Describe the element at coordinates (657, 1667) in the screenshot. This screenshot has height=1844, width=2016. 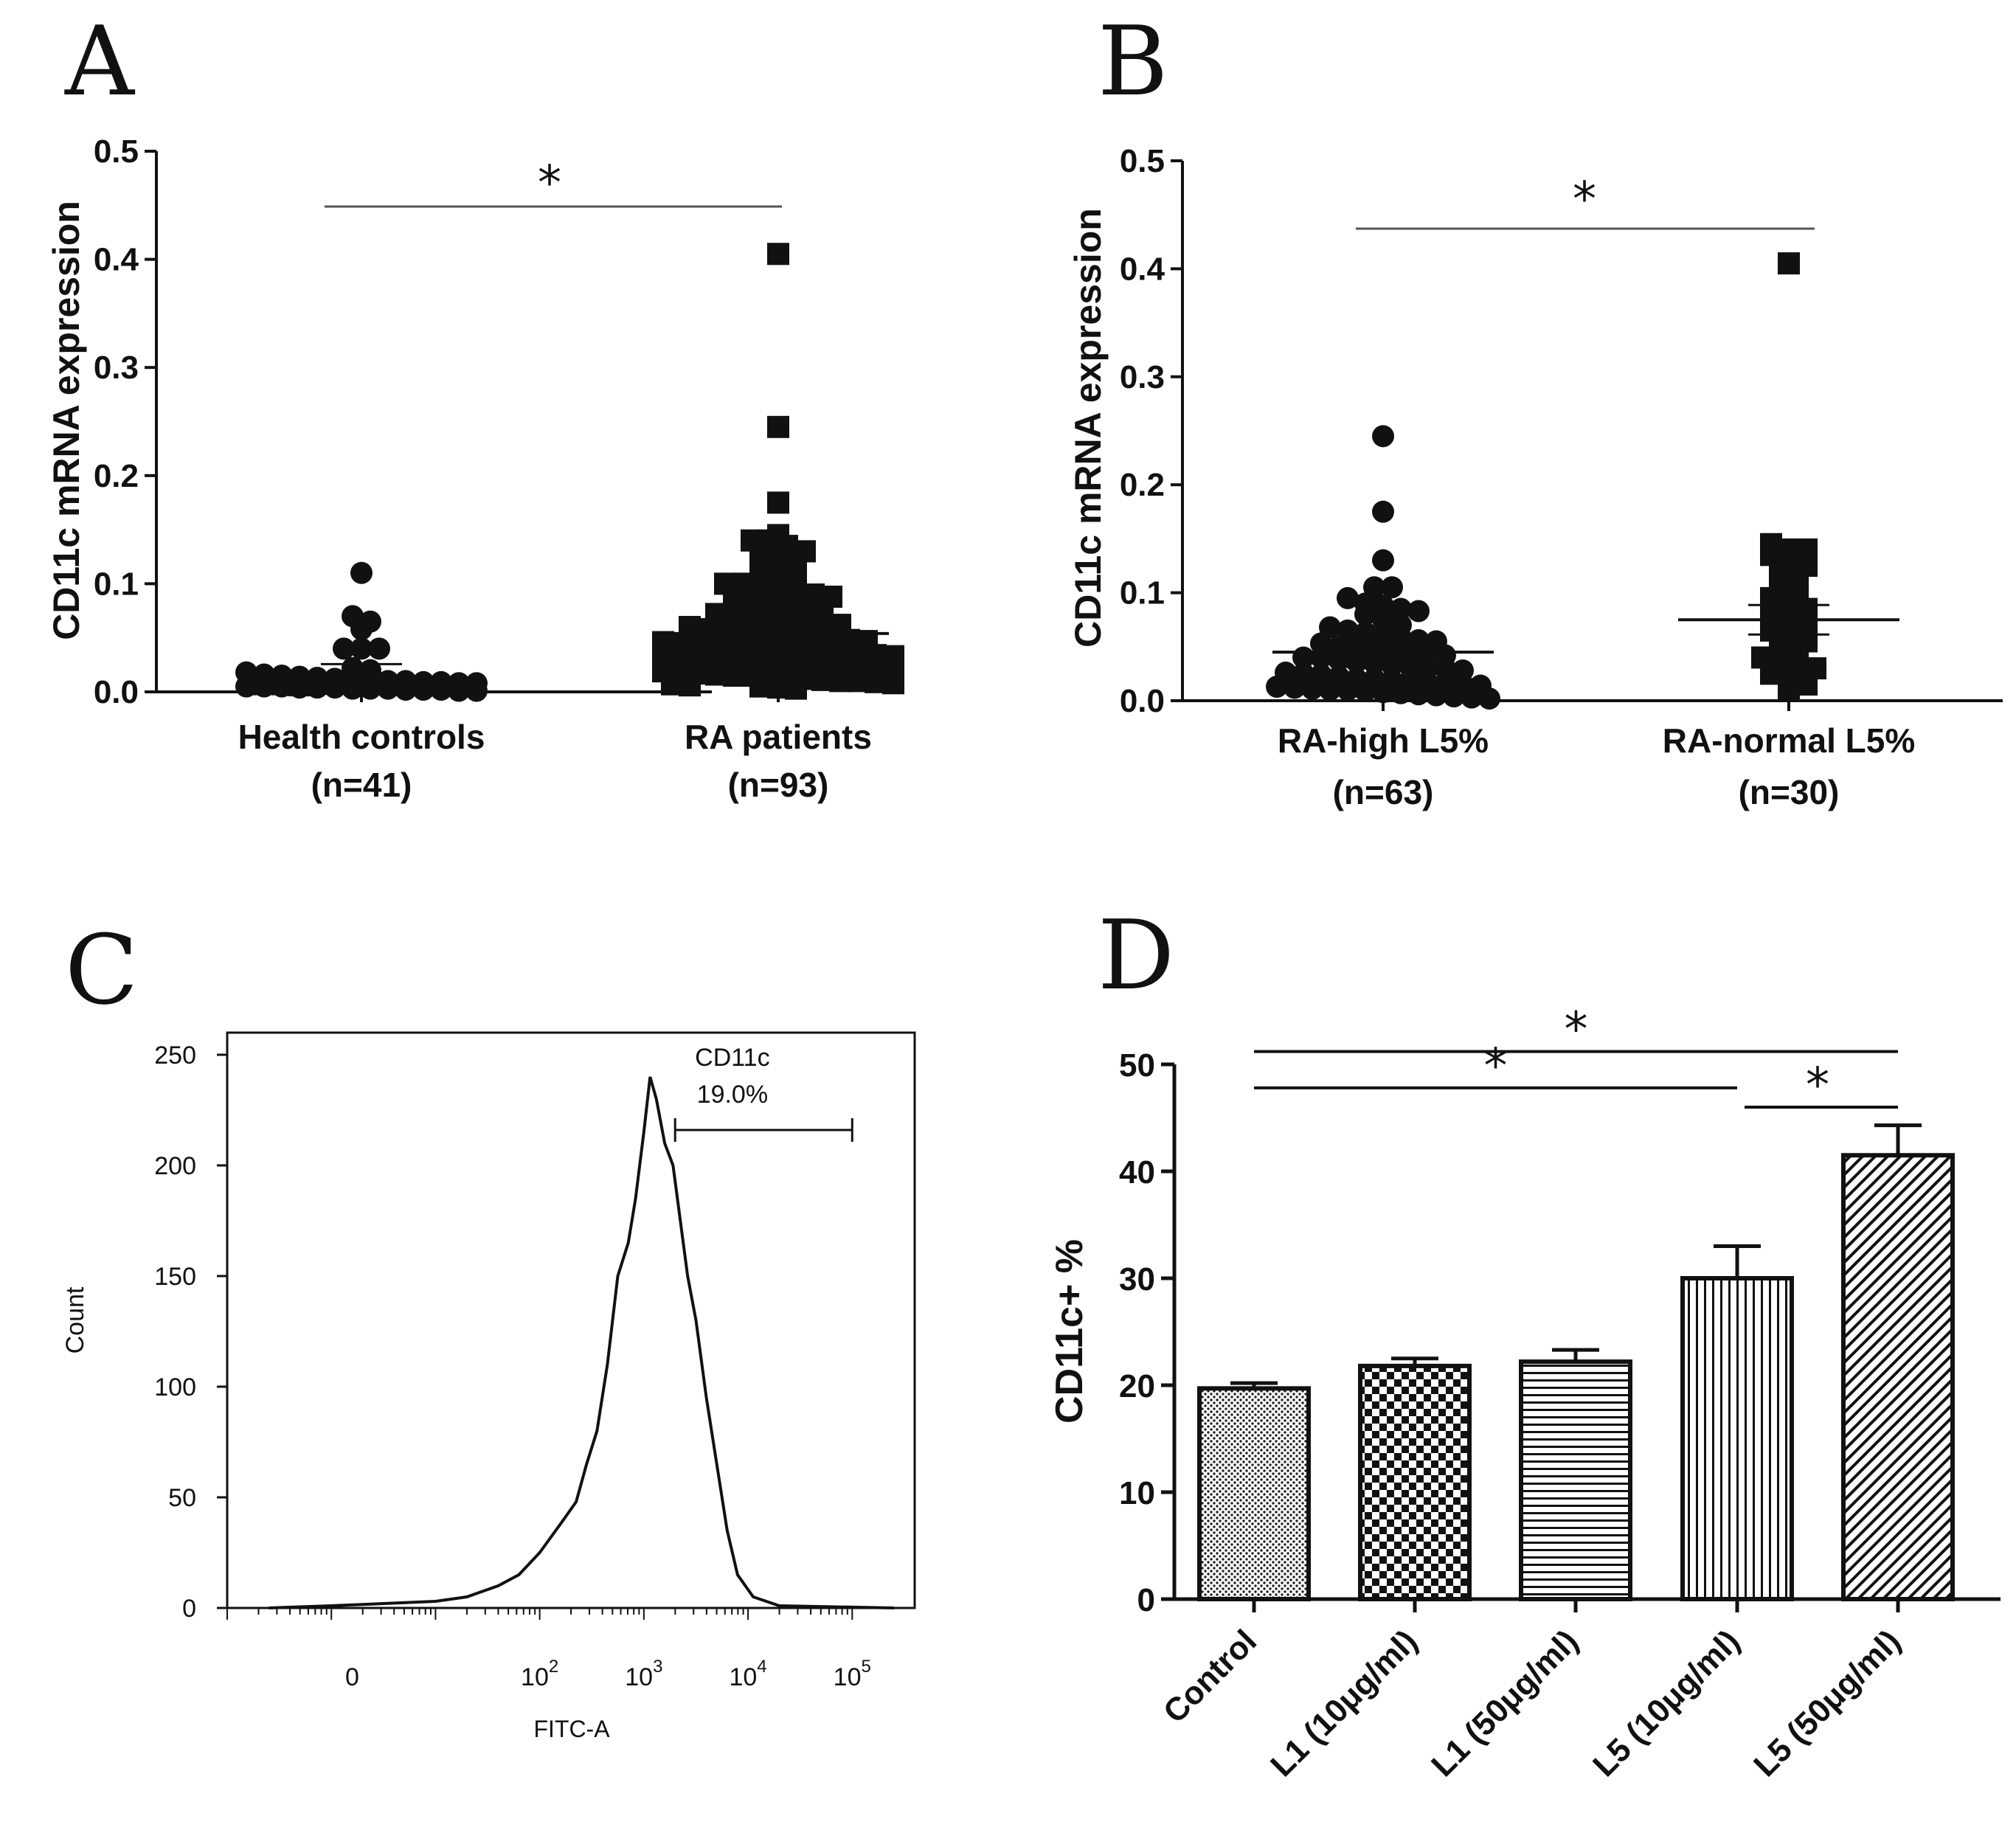
I see `x-tick-exp: 3` at that location.